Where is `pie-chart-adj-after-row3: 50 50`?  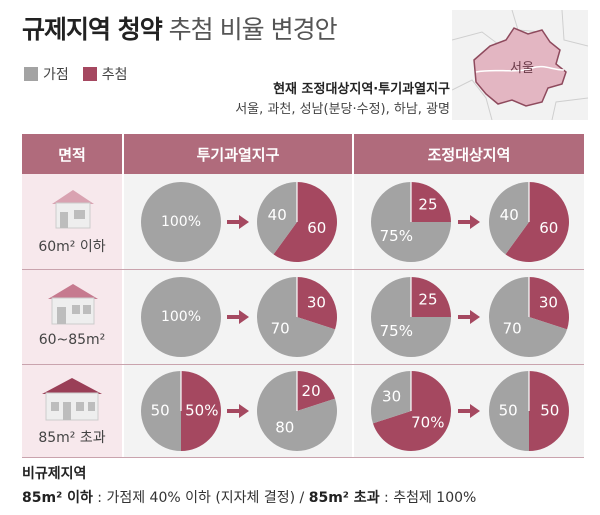
pie-chart-adj-after-row3: 50 50 is located at coordinates (529, 411).